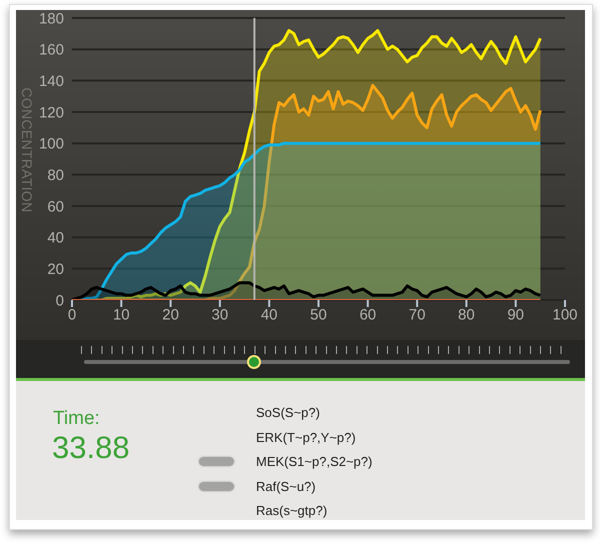 This screenshot has width=600, height=545. Describe the element at coordinates (367, 315) in the screenshot. I see `x-tick-label: 60` at that location.